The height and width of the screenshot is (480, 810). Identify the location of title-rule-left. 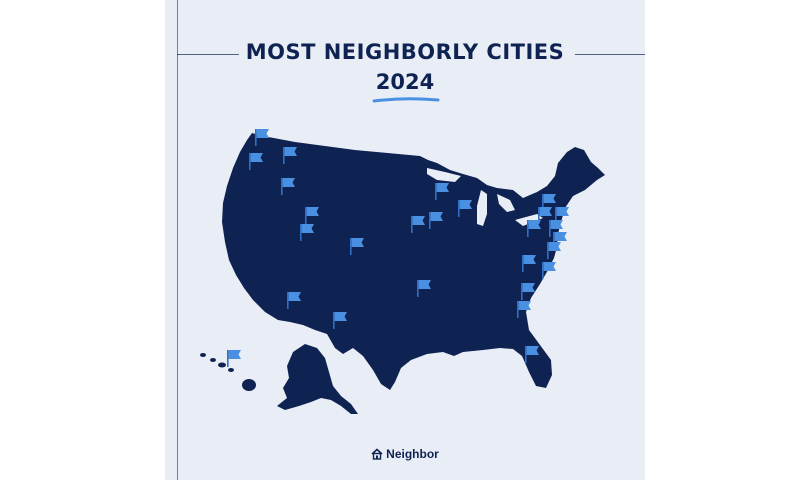
(208, 54).